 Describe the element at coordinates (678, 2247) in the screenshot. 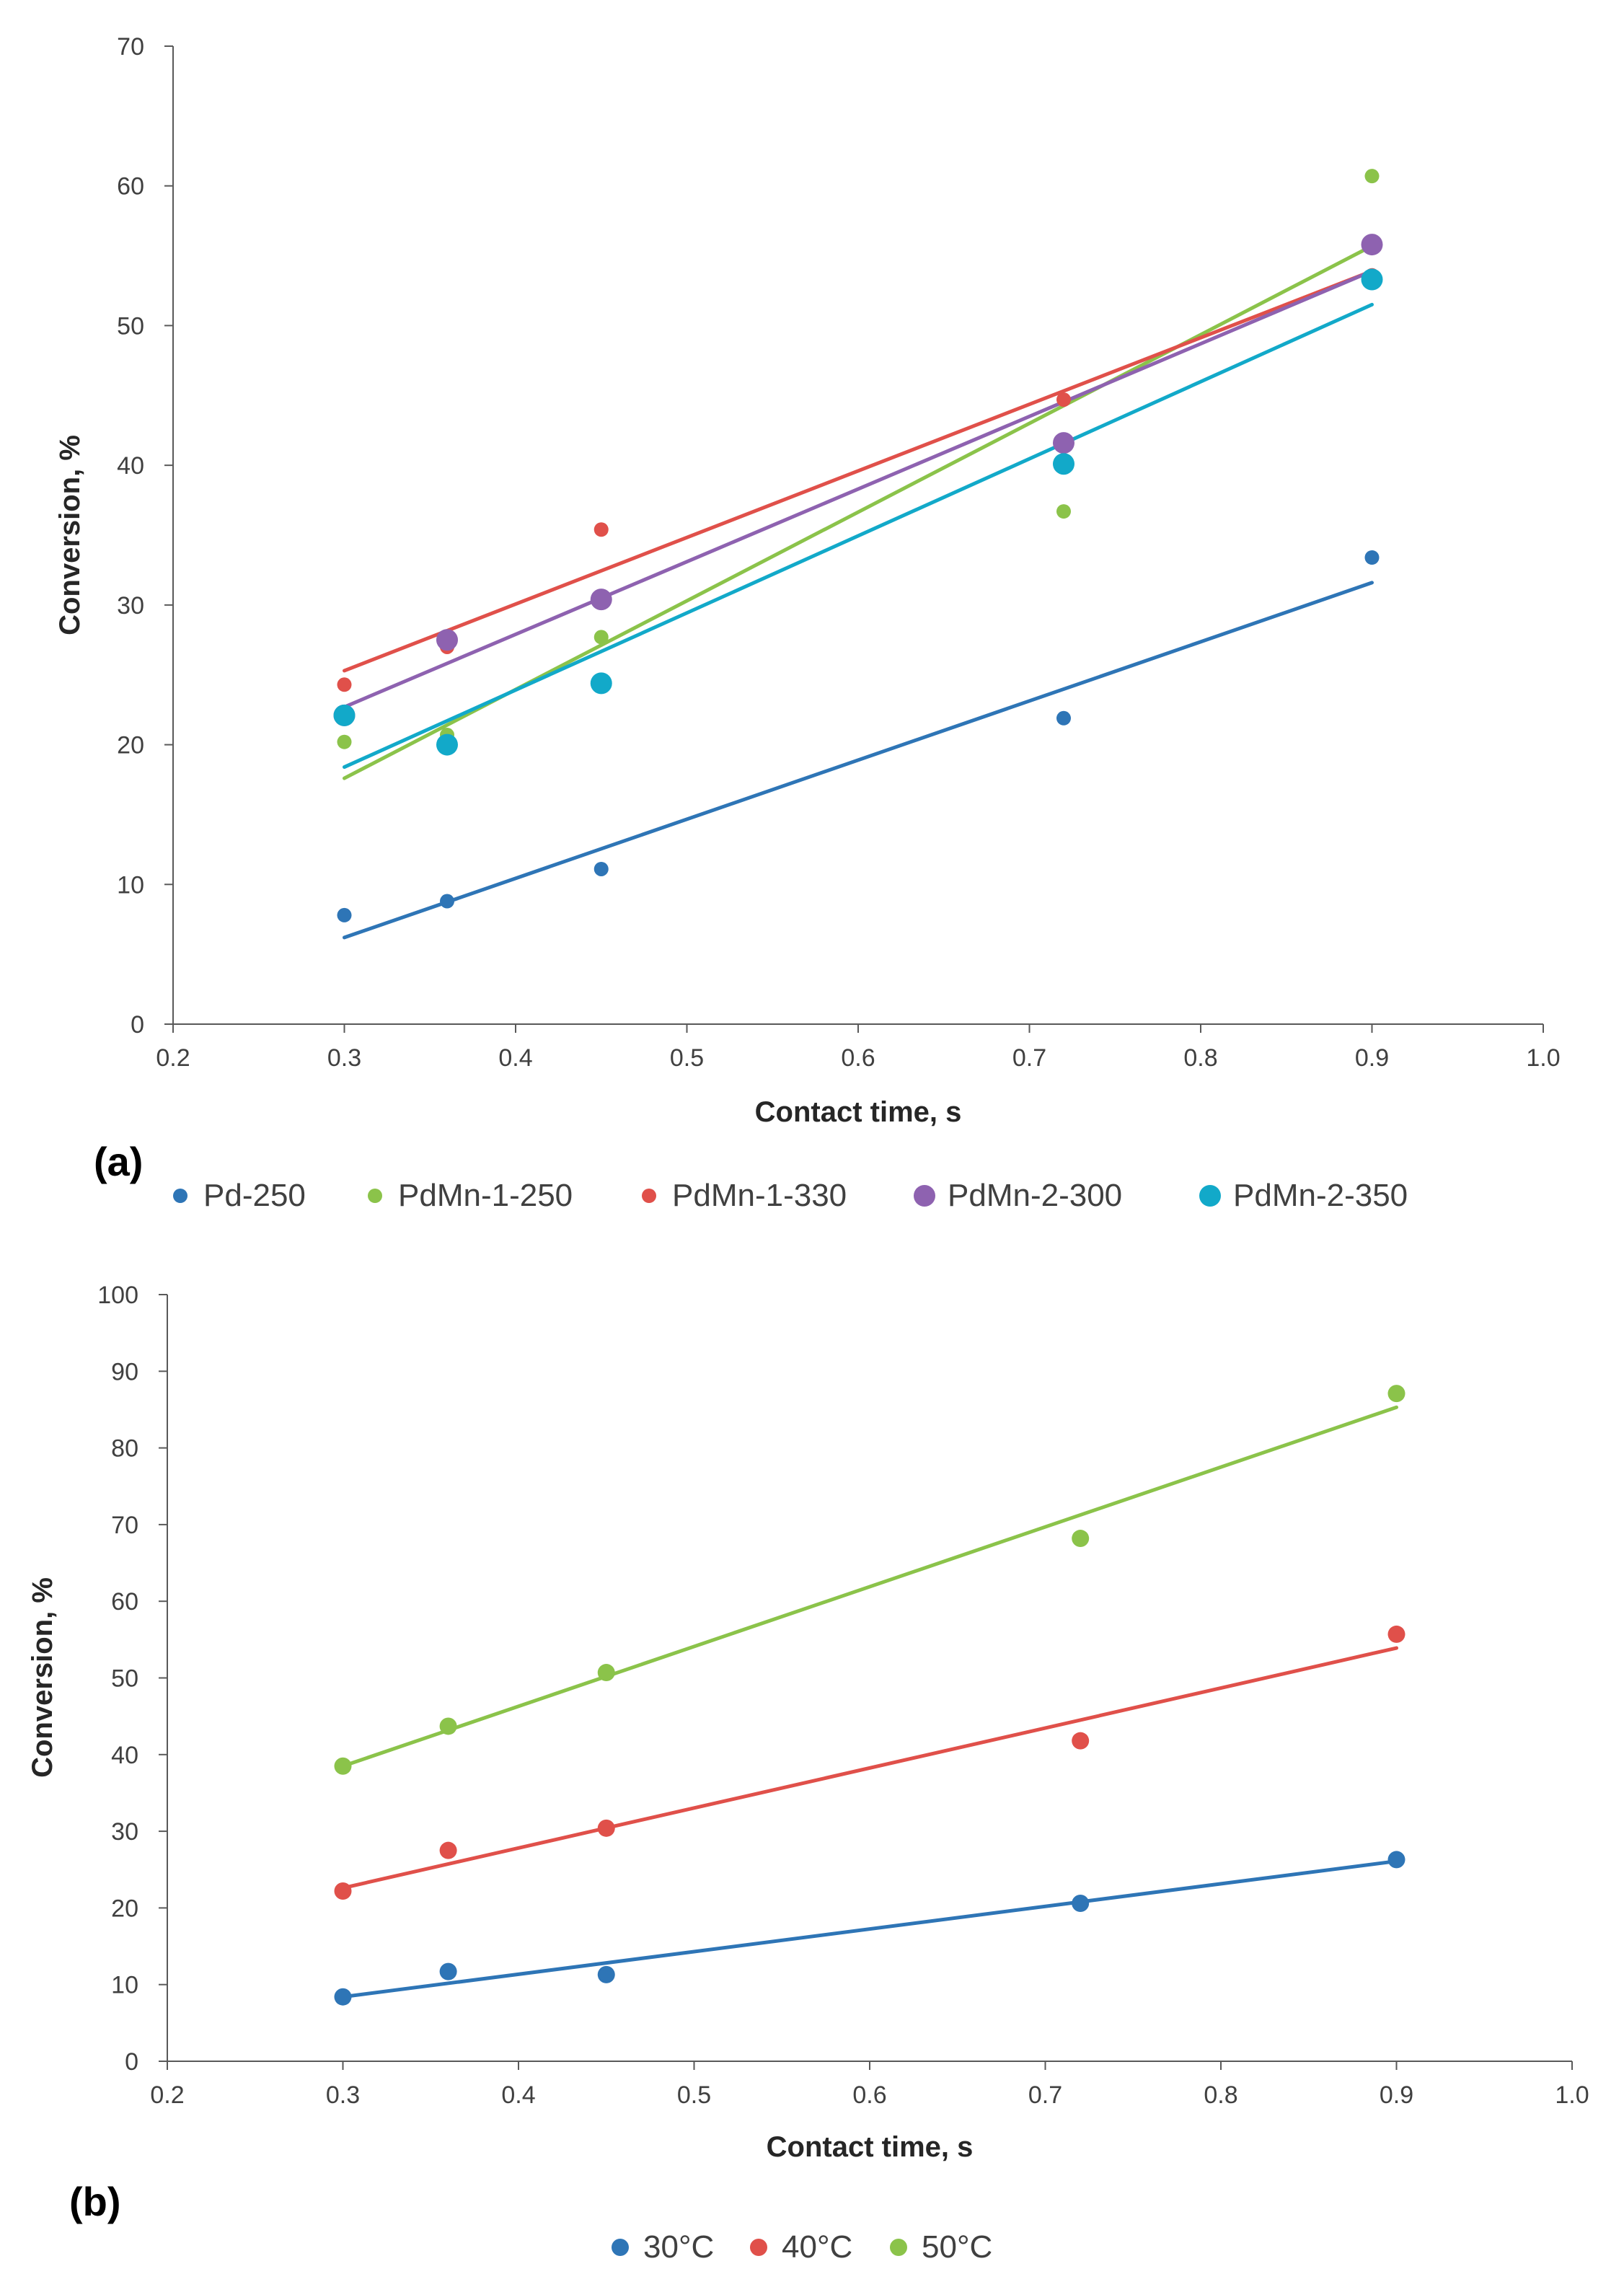

I see `legend-label-0: 30°C` at that location.